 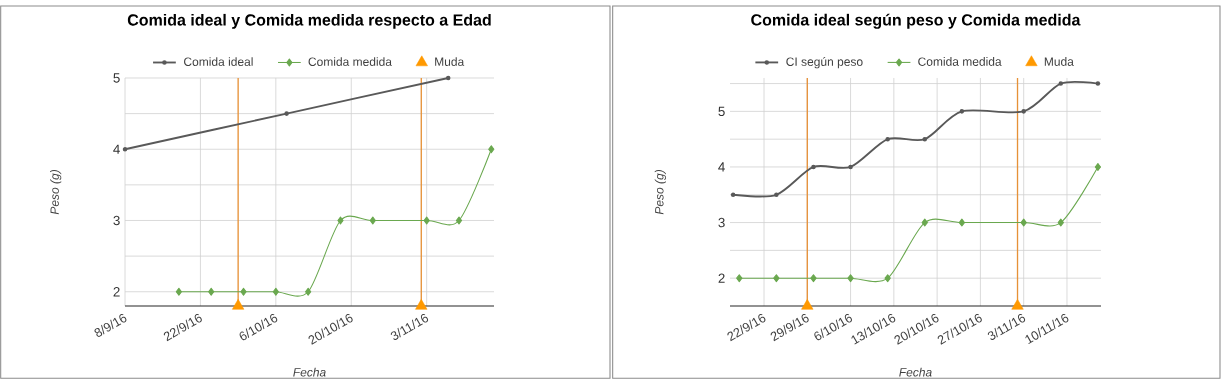 What do you see at coordinates (309, 21) in the screenshot?
I see `chart-title: Comida ideal y Comida medida respecto a Edad` at bounding box center [309, 21].